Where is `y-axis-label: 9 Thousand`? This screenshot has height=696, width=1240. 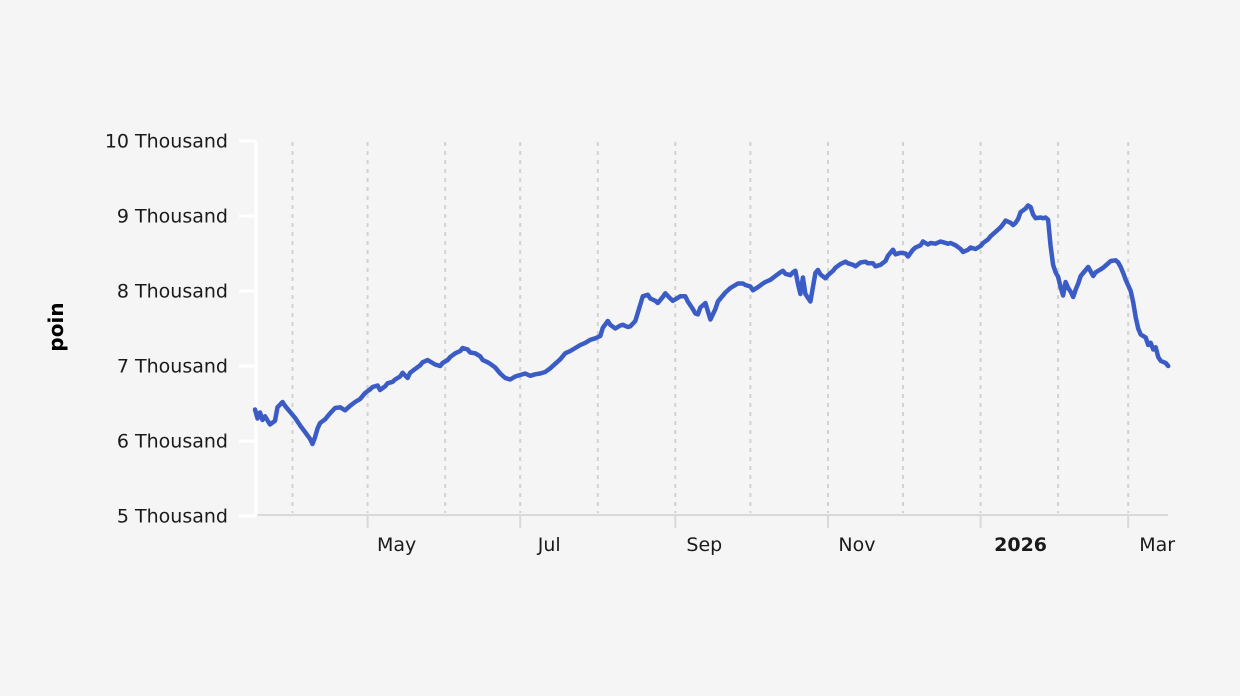 y-axis-label: 9 Thousand is located at coordinates (172, 217).